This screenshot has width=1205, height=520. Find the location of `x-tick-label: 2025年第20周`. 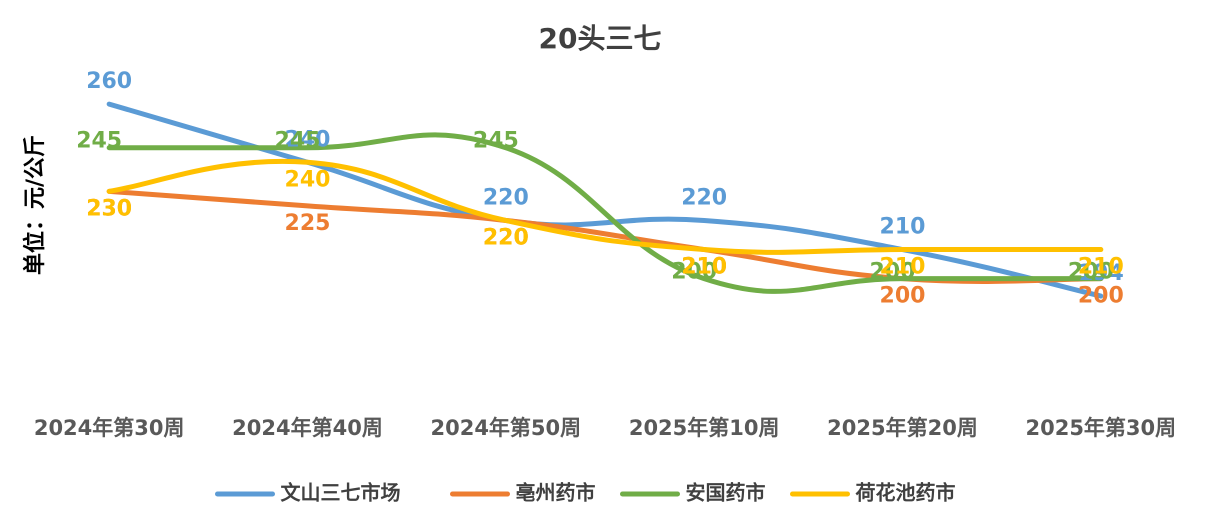

x-tick-label: 2025年第20周 is located at coordinates (902, 428).